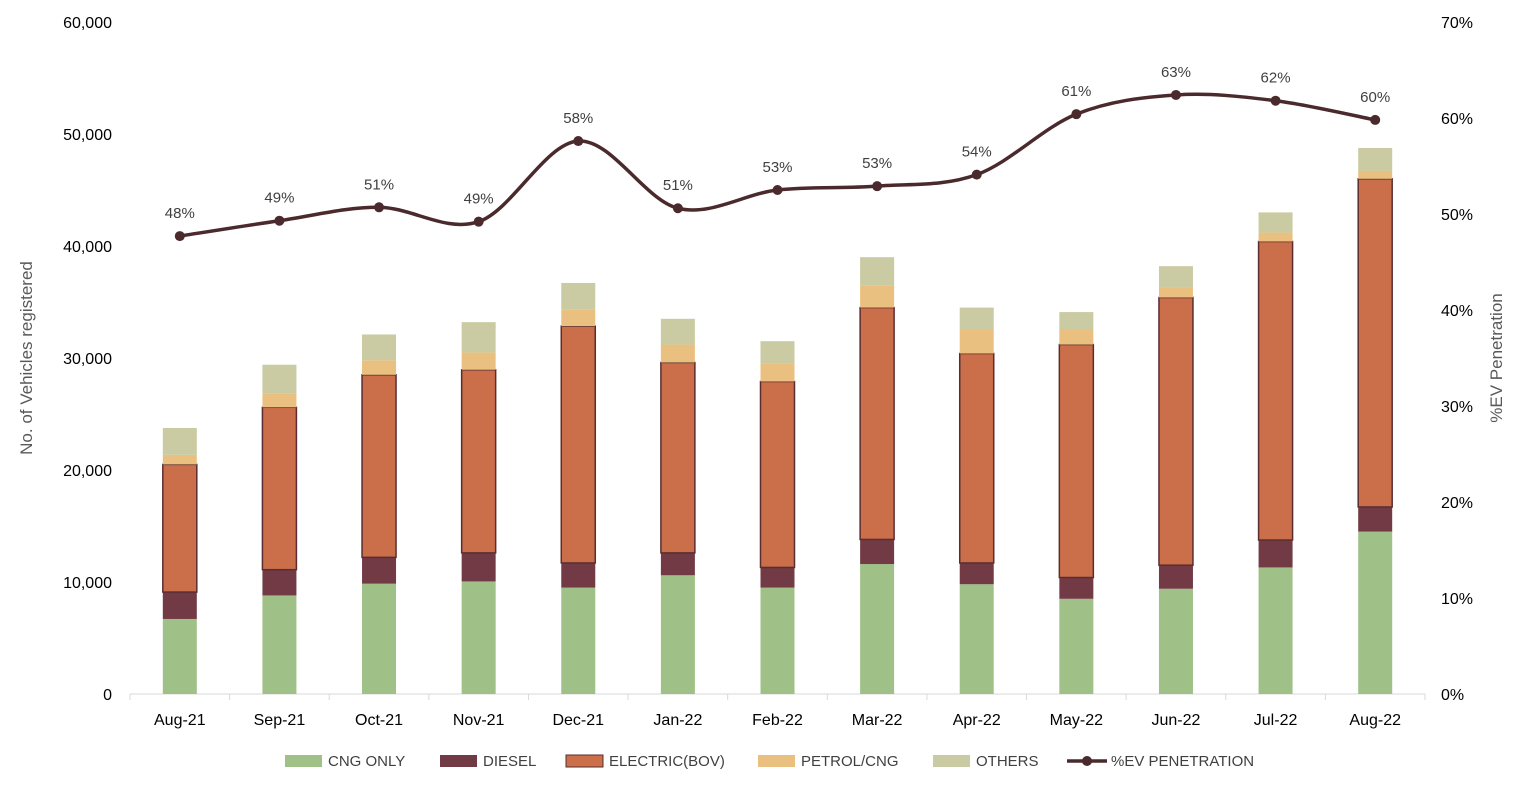 This screenshot has width=1536, height=800. I want to click on y2-tick-label: 70%, so click(1457, 23).